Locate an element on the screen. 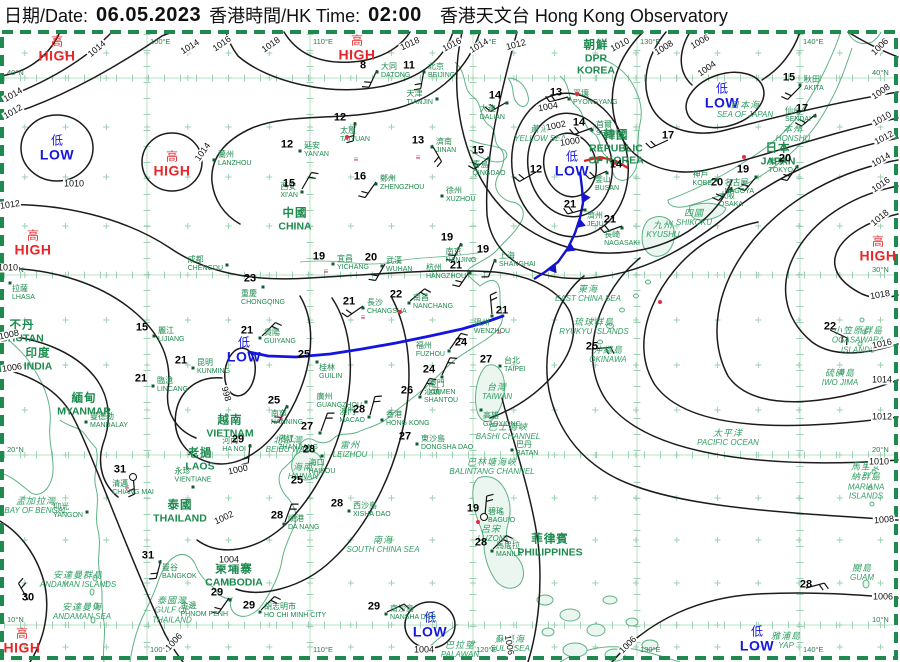 This screenshot has width=900, height=662. city-label: 天津 TIANJIN is located at coordinates (419, 97).